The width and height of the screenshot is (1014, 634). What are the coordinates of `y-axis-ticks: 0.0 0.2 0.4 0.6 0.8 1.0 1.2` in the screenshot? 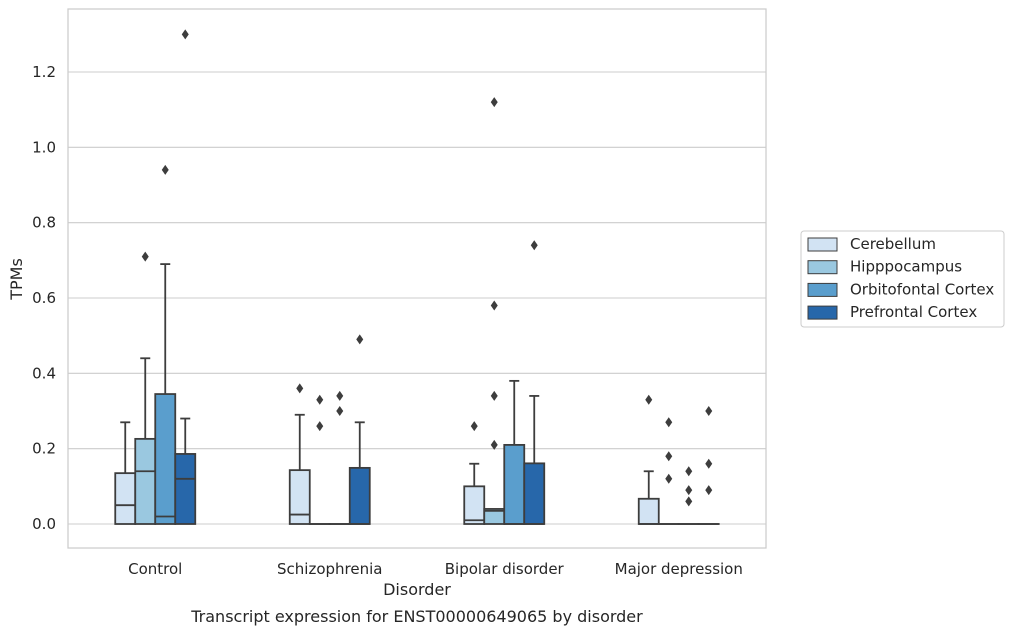 It's located at (44, 298).